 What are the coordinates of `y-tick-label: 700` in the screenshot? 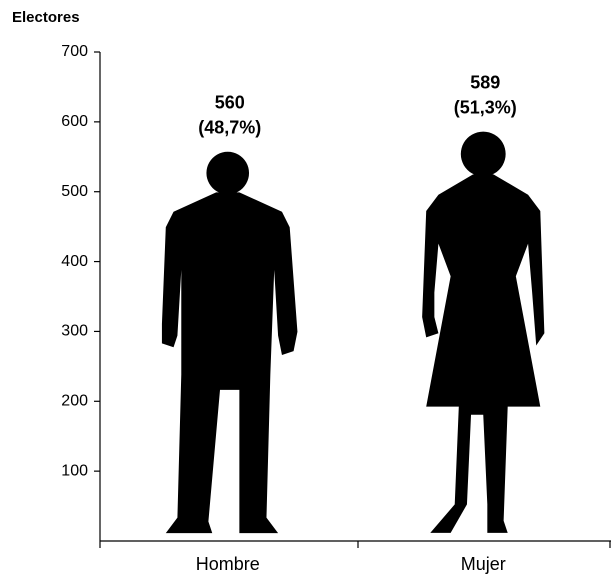 It's located at (74, 51).